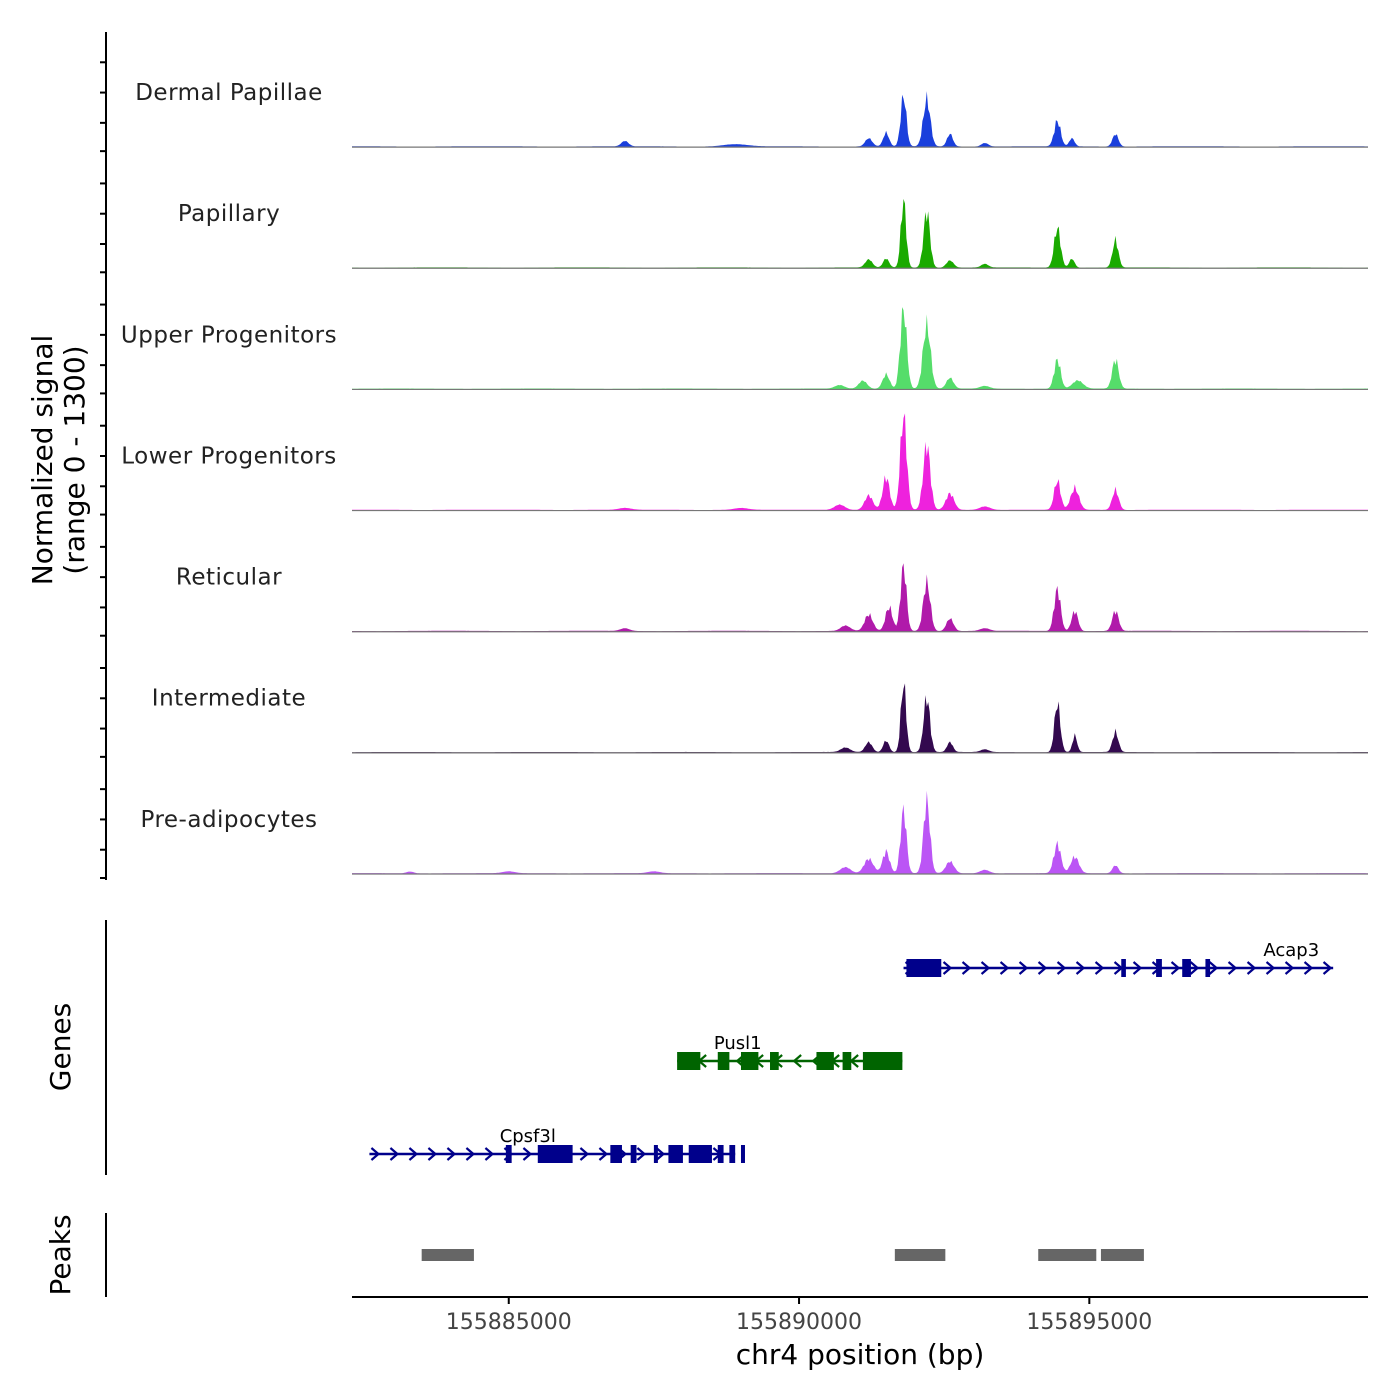  Describe the element at coordinates (229, 93) in the screenshot. I see `track-label: Dermal Papillae` at that location.